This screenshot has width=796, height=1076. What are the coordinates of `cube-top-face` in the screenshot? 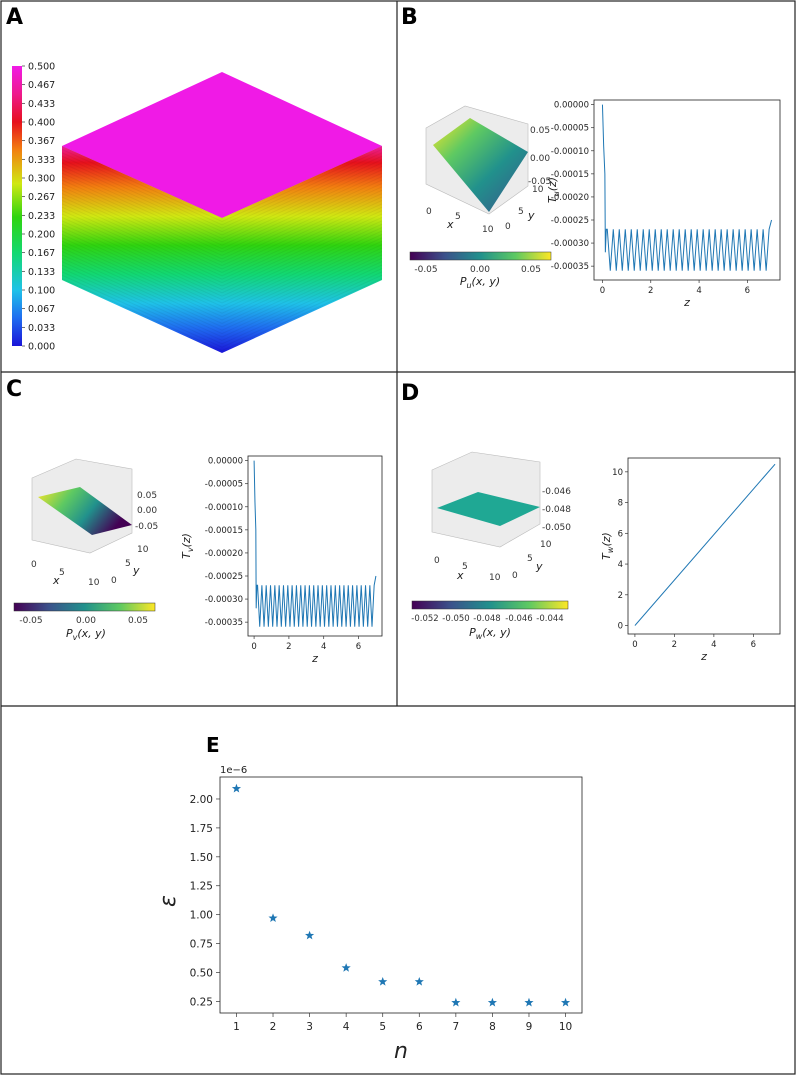 It's located at (222, 145).